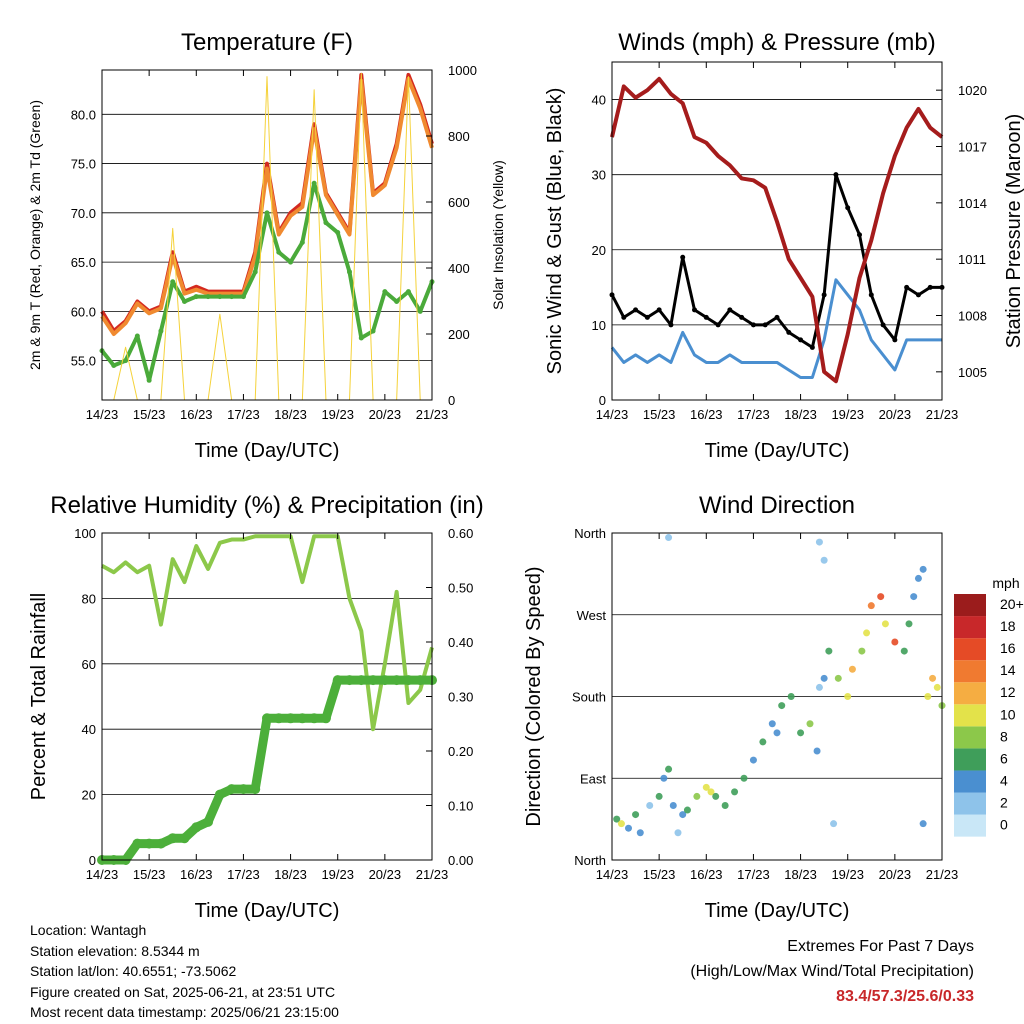 The image size is (1024, 1024). I want to click on y-tick-label: 100, so click(85, 533).